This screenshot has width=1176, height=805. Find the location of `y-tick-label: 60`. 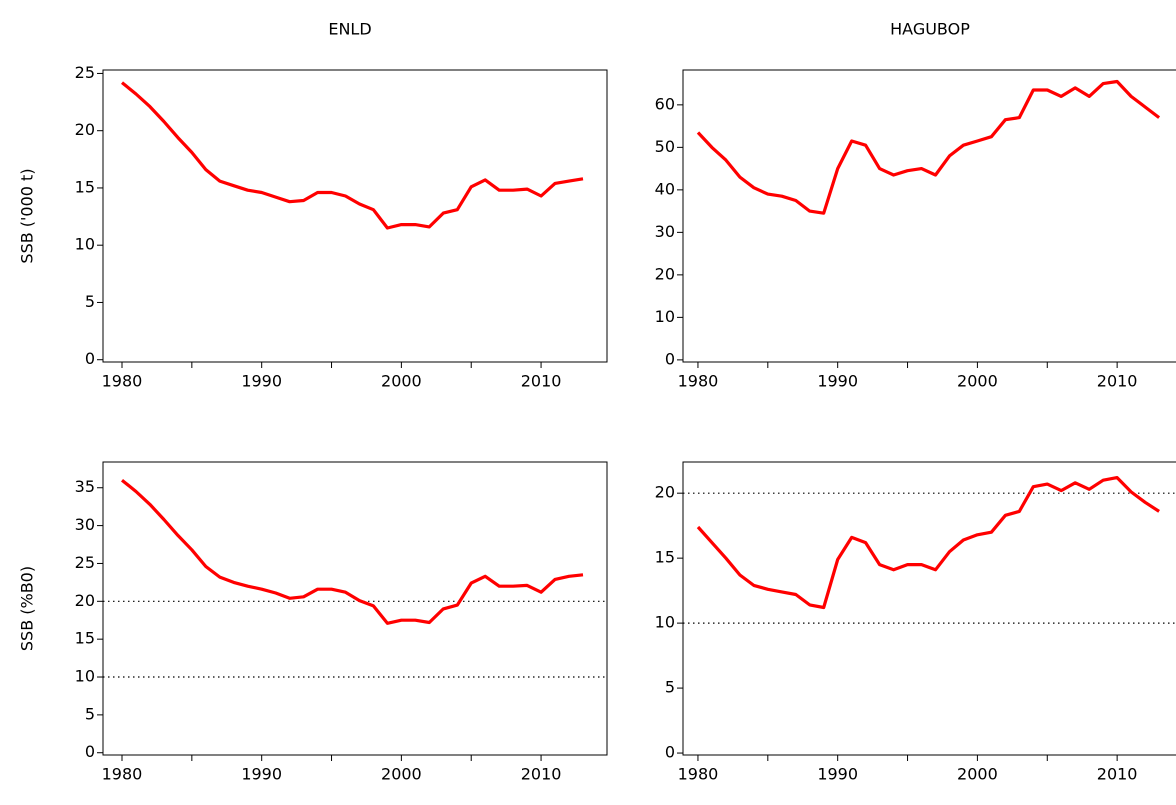

y-tick-label: 60 is located at coordinates (665, 103).